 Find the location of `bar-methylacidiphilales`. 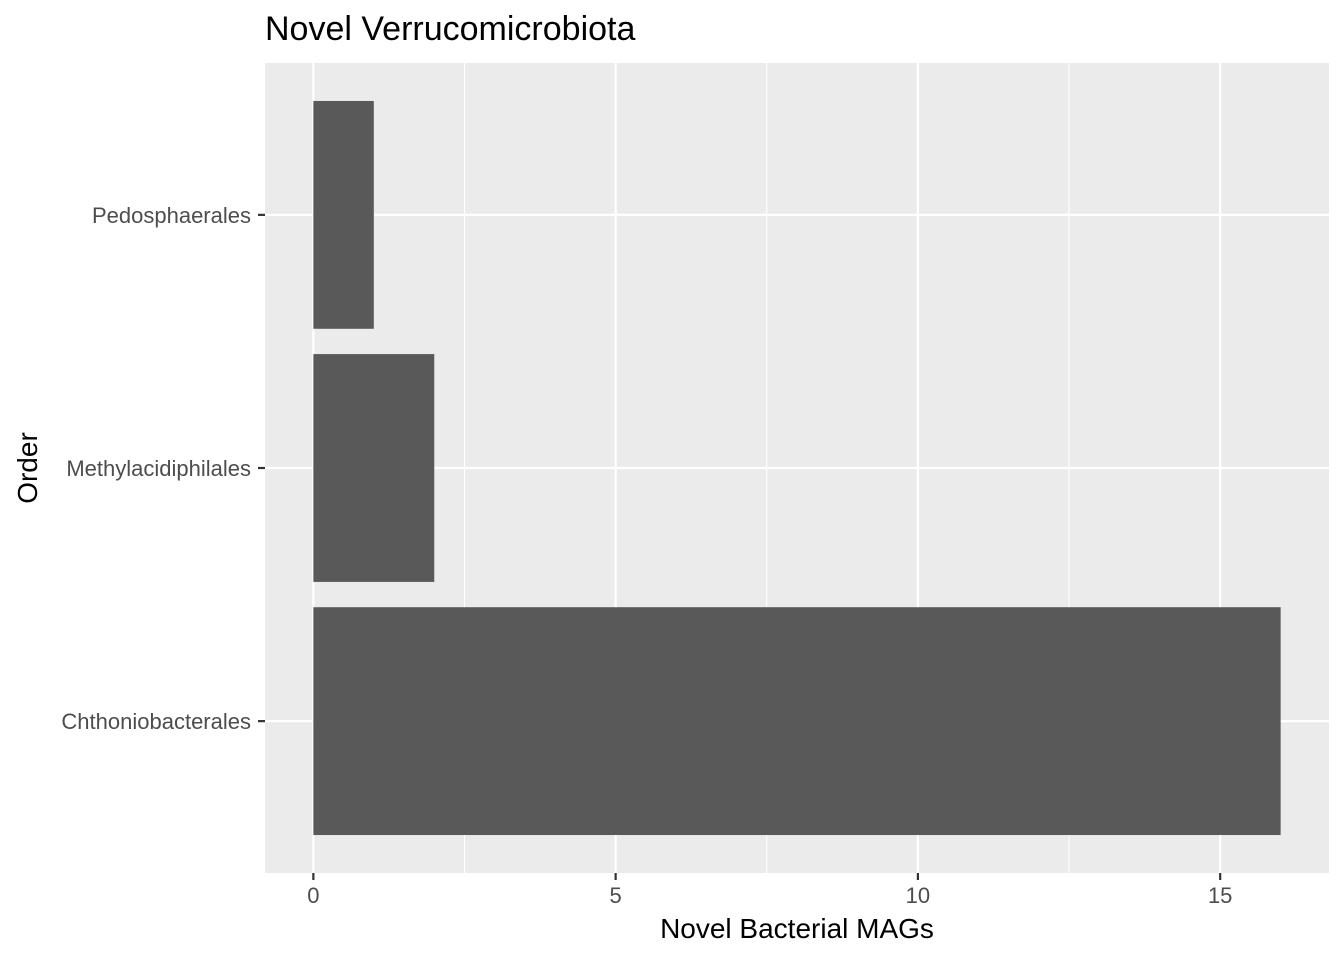

bar-methylacidiphilales is located at coordinates (374, 468).